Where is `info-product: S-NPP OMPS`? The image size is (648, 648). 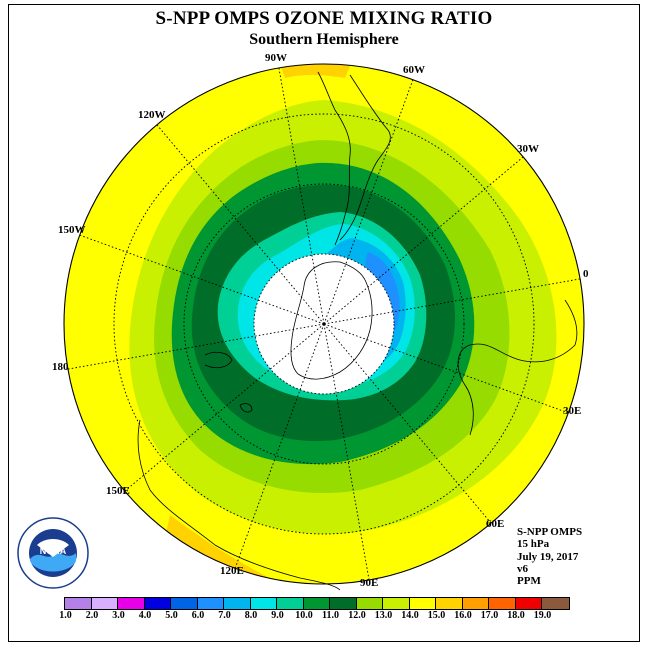 info-product: S-NPP OMPS is located at coordinates (550, 532).